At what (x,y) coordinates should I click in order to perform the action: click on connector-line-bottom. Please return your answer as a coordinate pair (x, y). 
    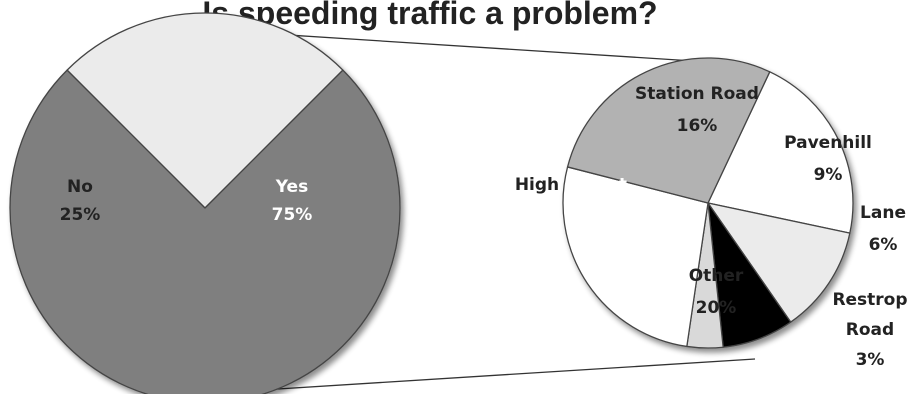
    Looking at the image, I should click on (492, 375).